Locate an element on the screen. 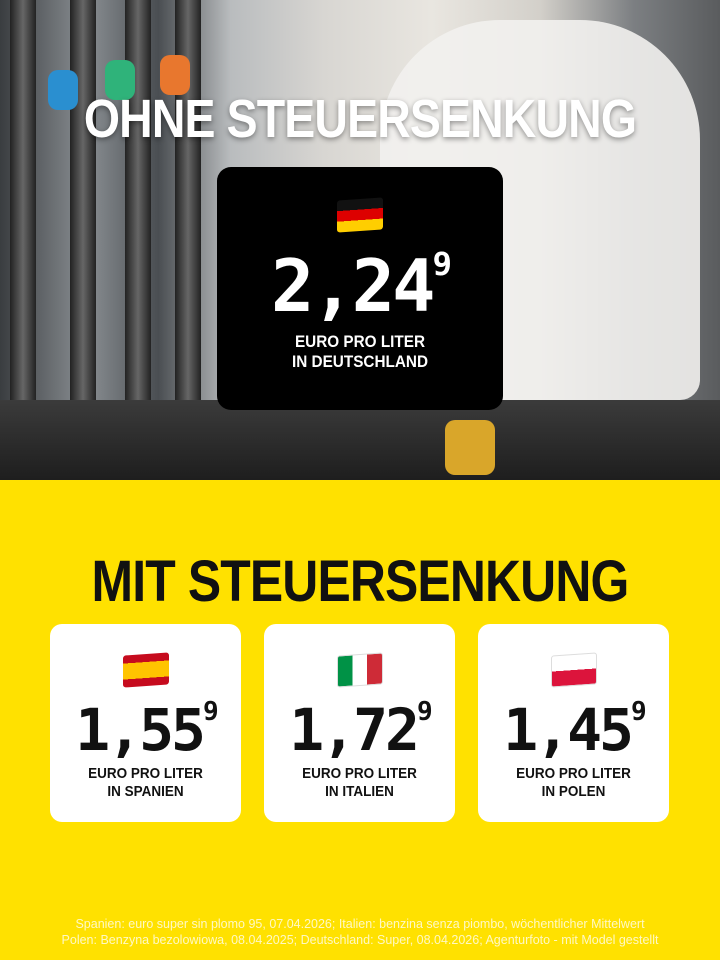  pl-flag-icon is located at coordinates (573, 670).